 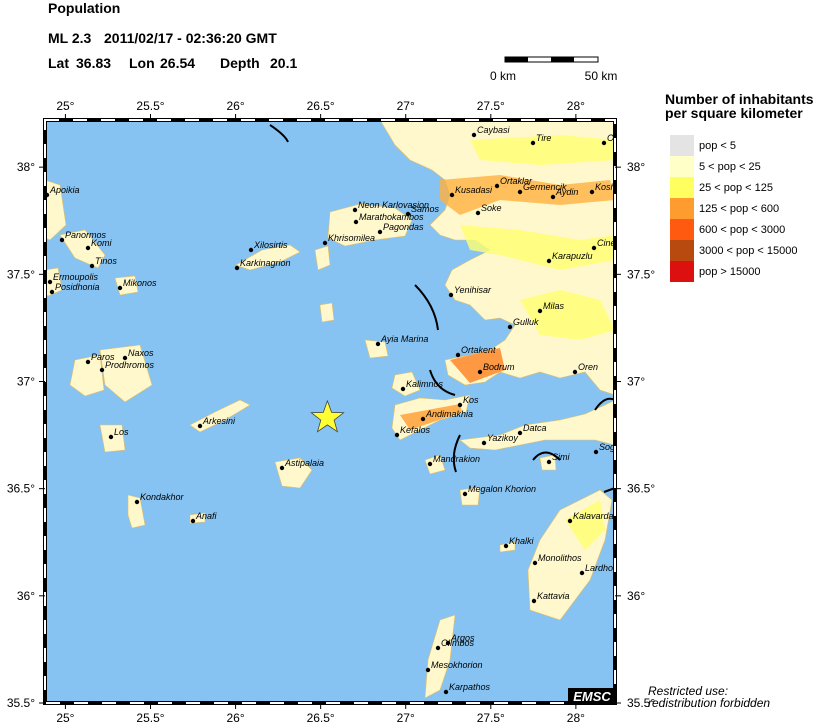 I want to click on x-tick-label: 26.5°, so click(x=321, y=717).